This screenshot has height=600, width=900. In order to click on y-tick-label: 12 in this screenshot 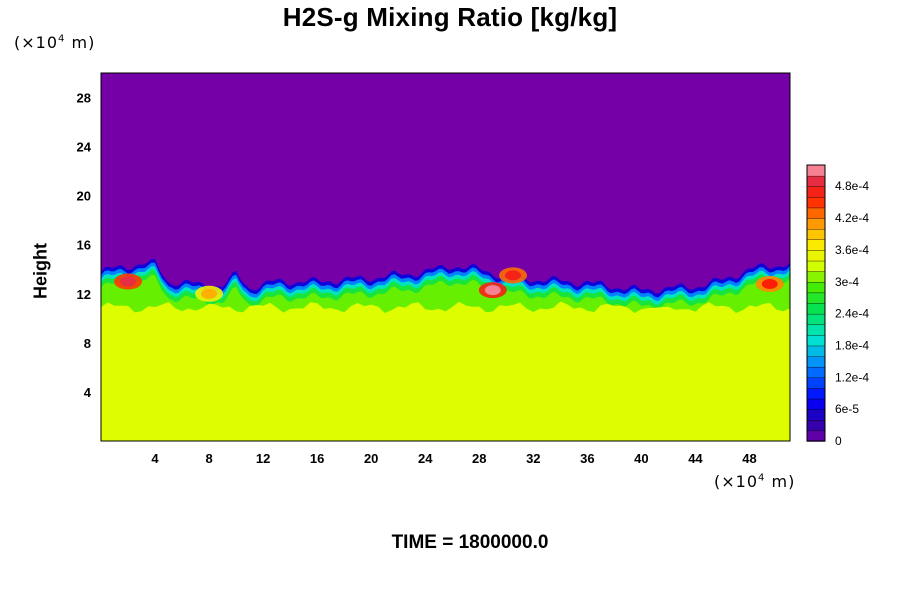, I will do `click(84, 294)`.